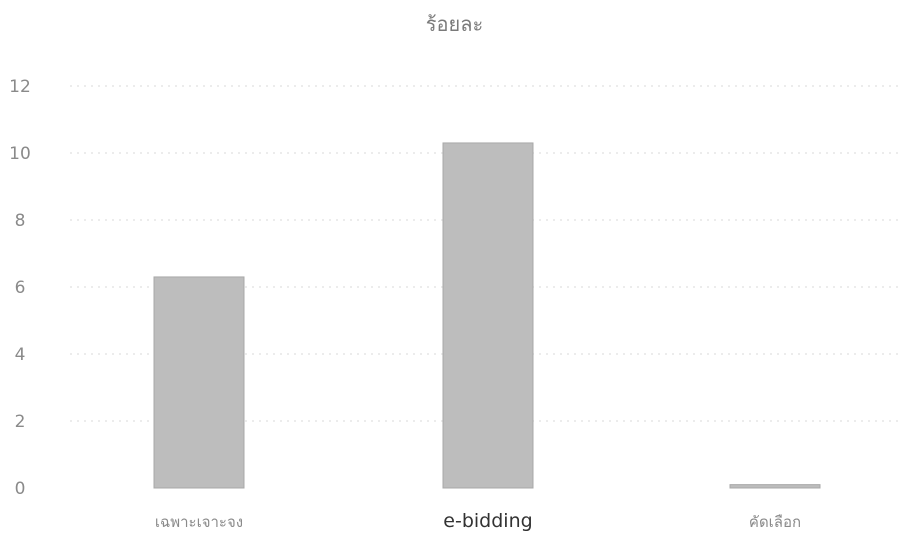 The height and width of the screenshot is (533, 909). Describe the element at coordinates (20, 489) in the screenshot. I see `y-tick-label: 0` at that location.